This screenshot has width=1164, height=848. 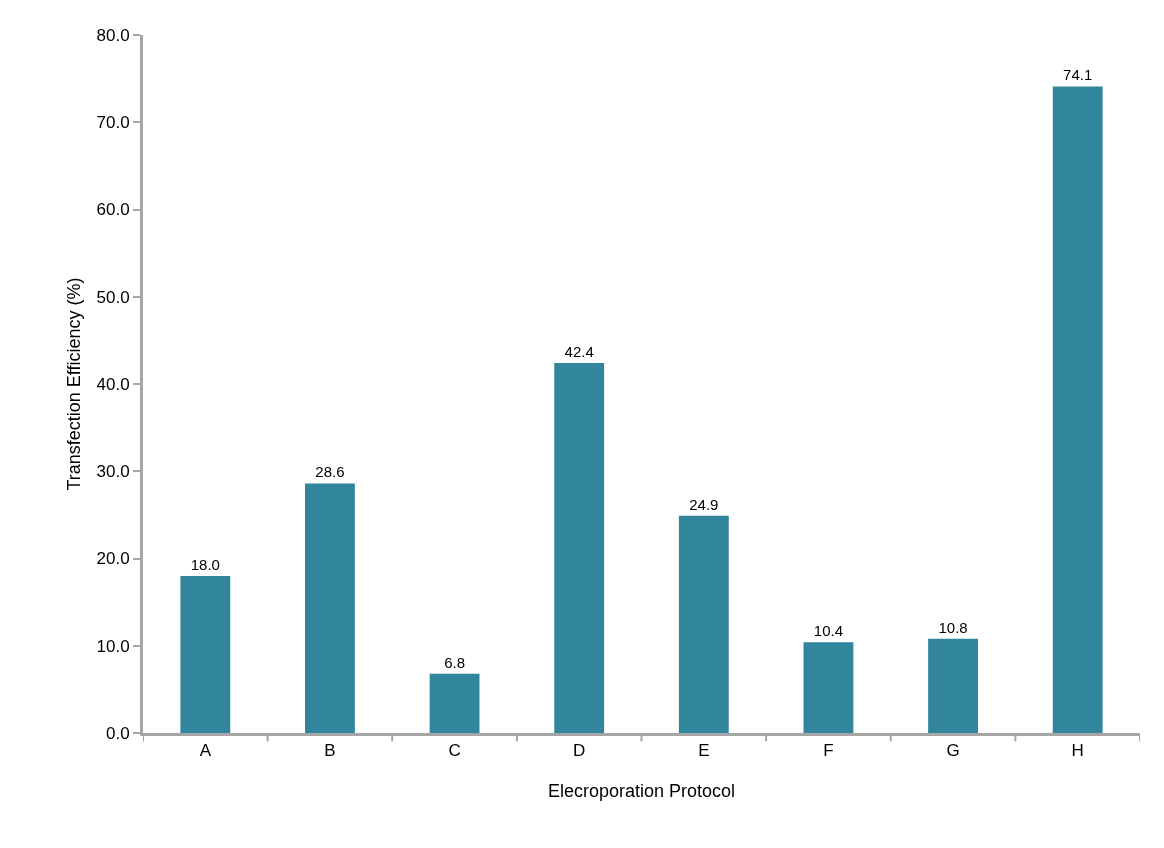 I want to click on x-tick-label: D, so click(x=579, y=751).